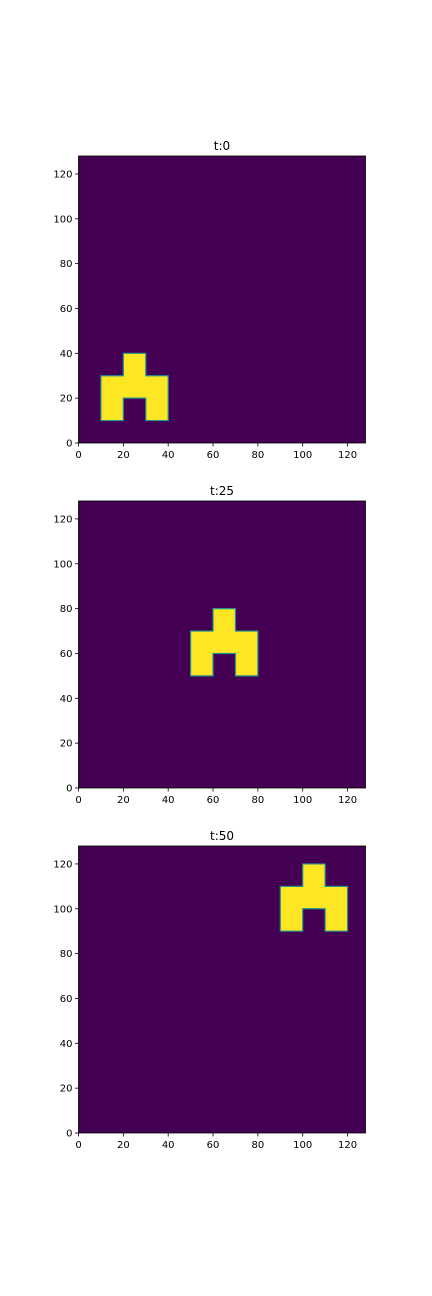 The width and height of the screenshot is (432, 1296). I want to click on chart-title: t:0, so click(222, 146).